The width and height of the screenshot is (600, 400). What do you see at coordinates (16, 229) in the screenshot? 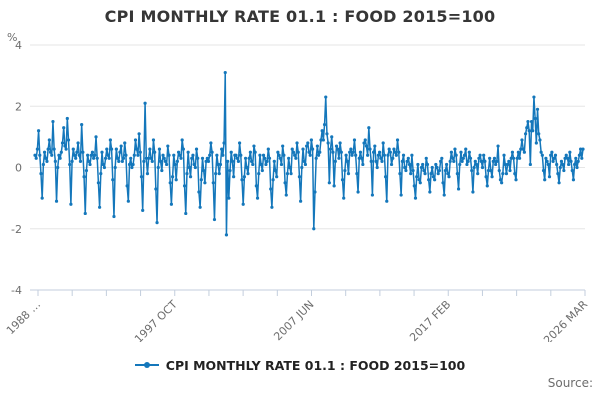
I see `svg-text: -2` at bounding box center [16, 229].